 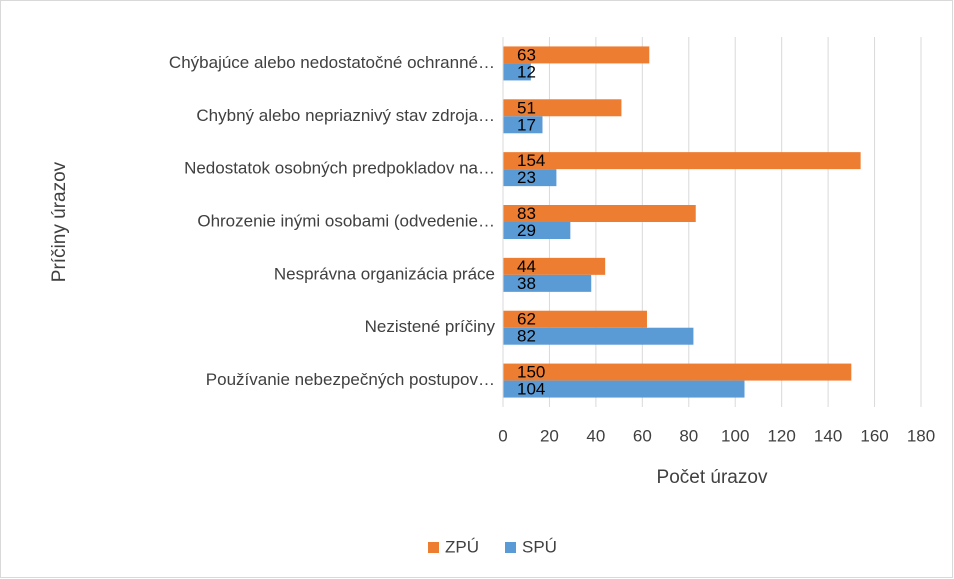 I want to click on y-axis-title: Príčiny úrazov, so click(x=59, y=221).